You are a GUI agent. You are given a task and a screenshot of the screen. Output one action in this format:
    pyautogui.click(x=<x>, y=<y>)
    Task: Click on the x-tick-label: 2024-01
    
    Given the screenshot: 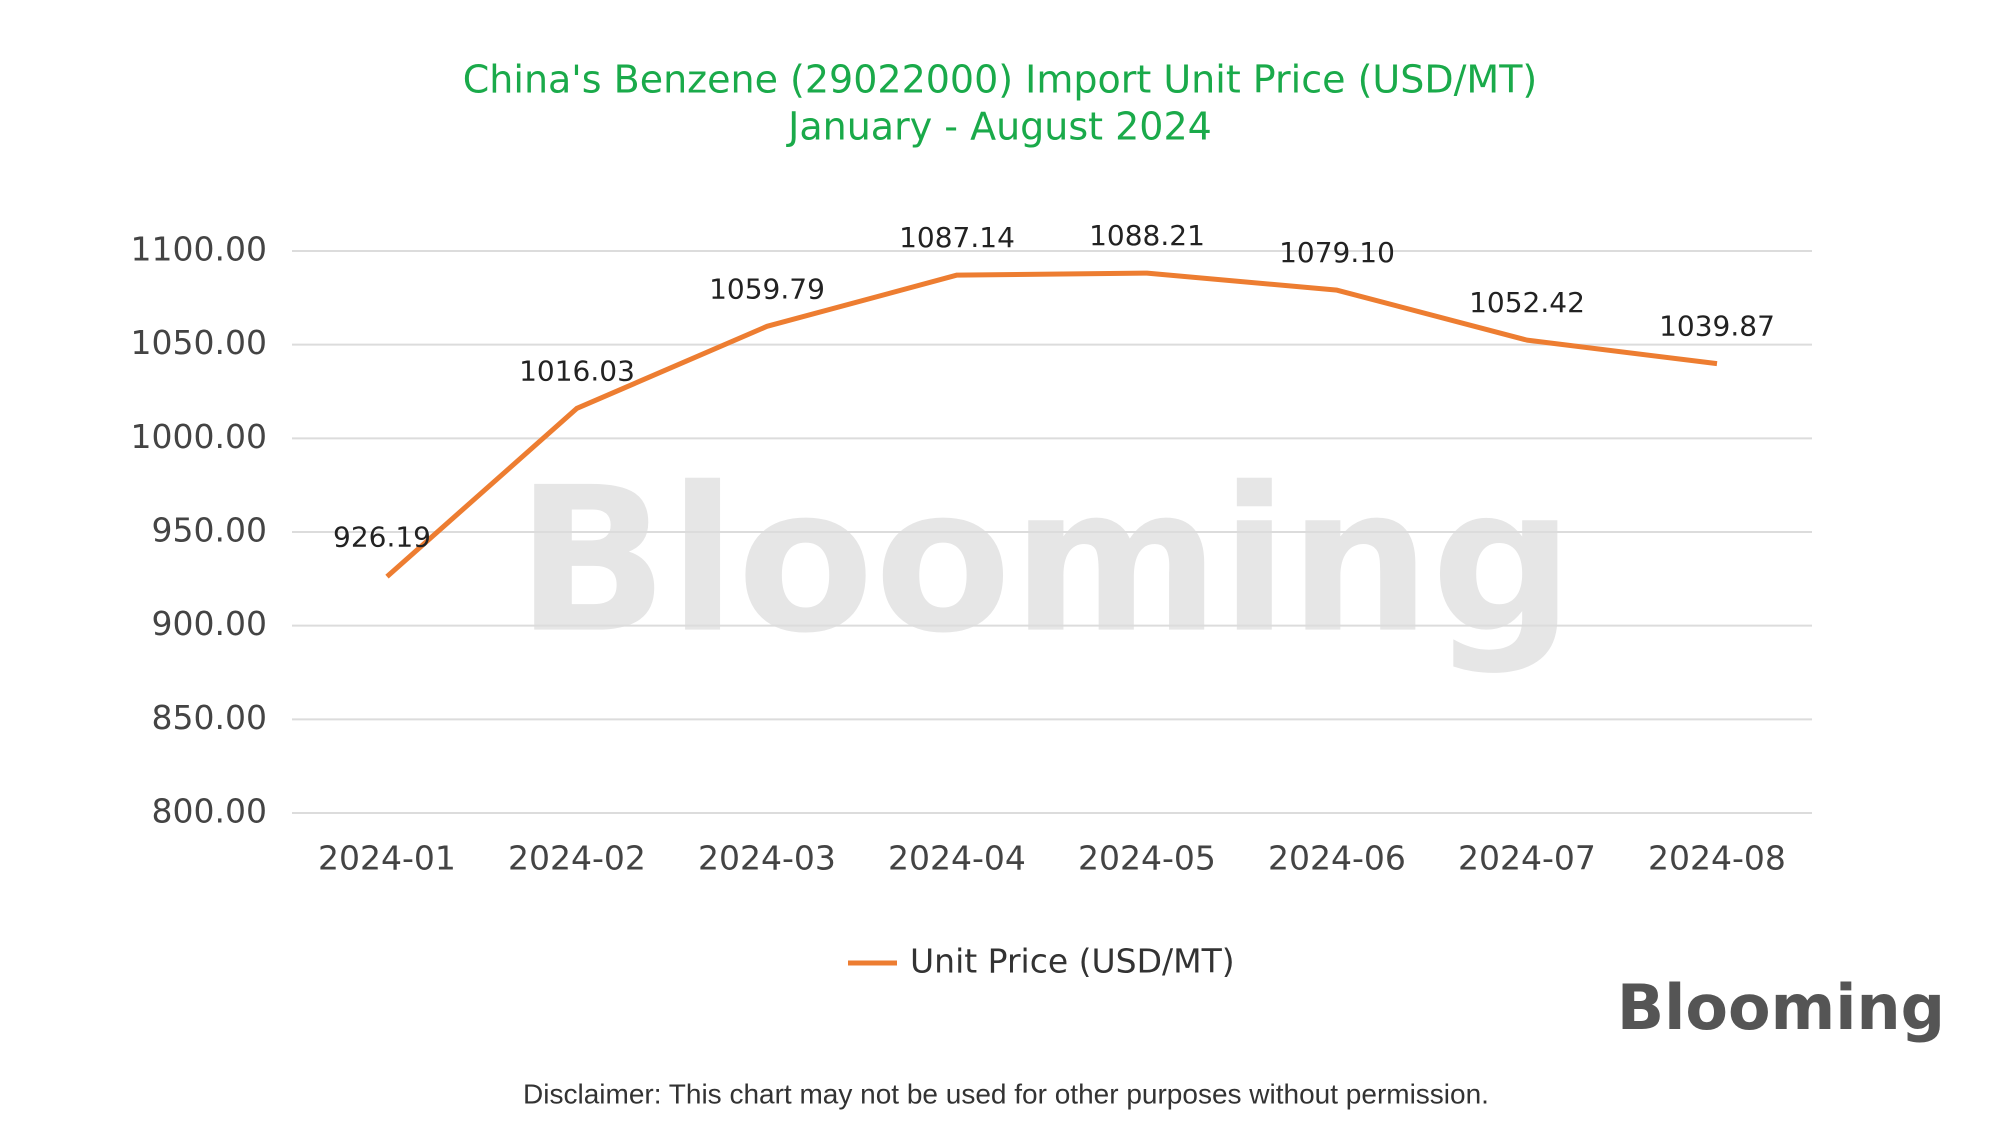 What is the action you would take?
    pyautogui.click(x=387, y=858)
    